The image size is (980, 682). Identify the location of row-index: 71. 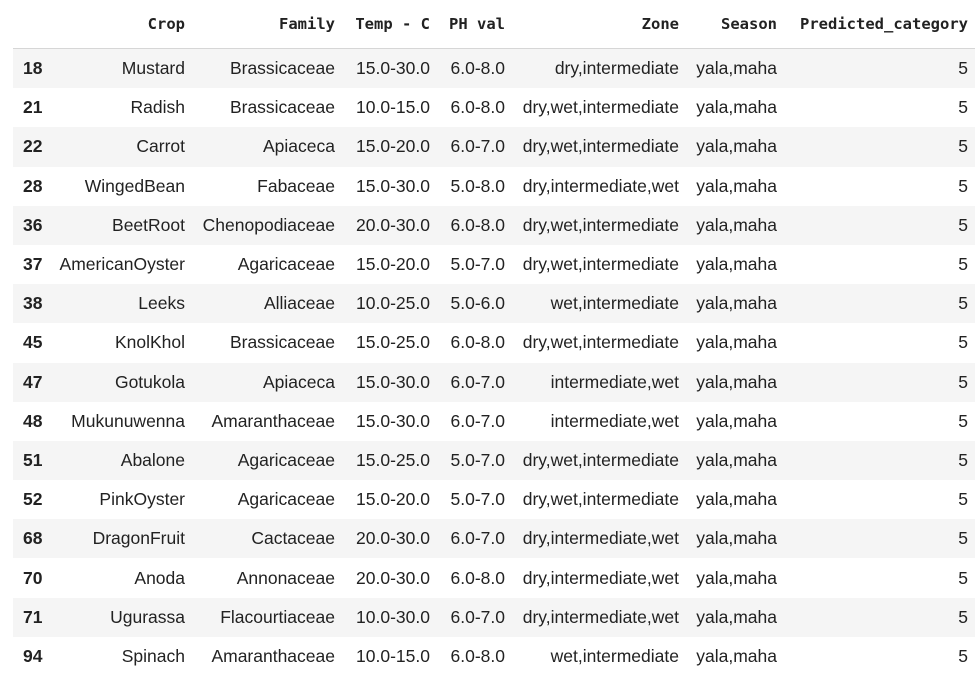
(33, 616).